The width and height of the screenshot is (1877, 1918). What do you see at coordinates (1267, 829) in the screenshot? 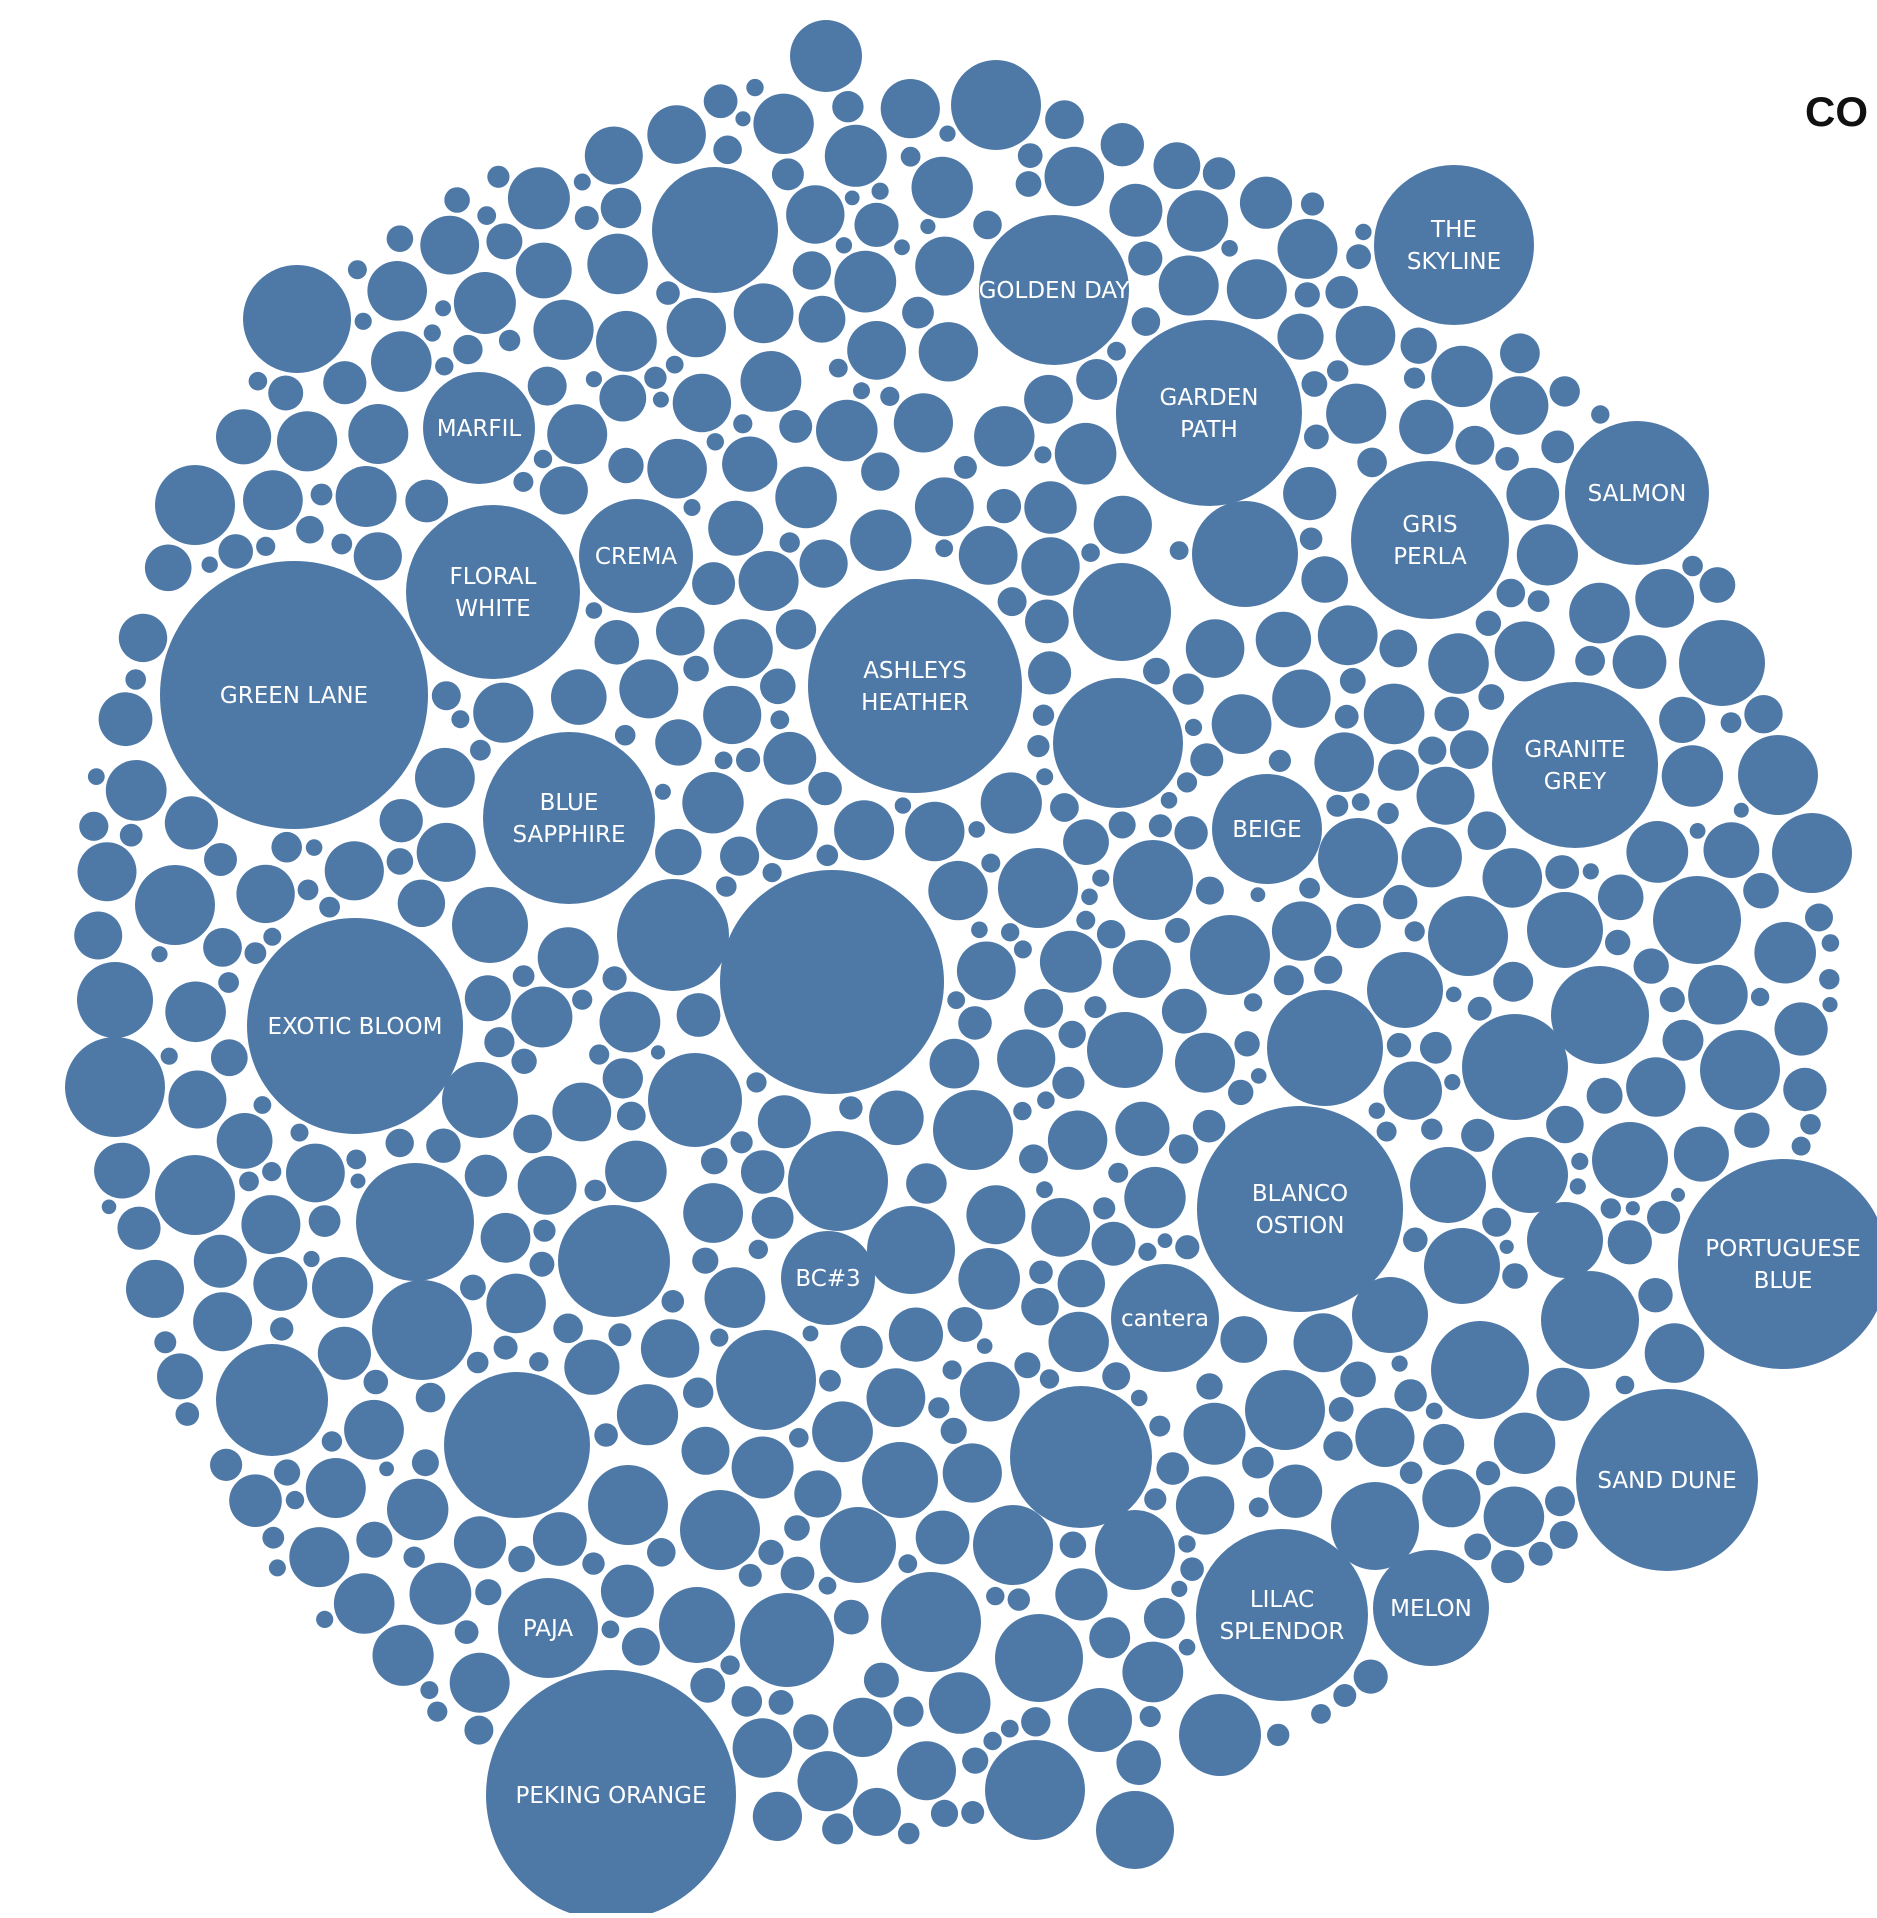
I see `bubble-beige` at bounding box center [1267, 829].